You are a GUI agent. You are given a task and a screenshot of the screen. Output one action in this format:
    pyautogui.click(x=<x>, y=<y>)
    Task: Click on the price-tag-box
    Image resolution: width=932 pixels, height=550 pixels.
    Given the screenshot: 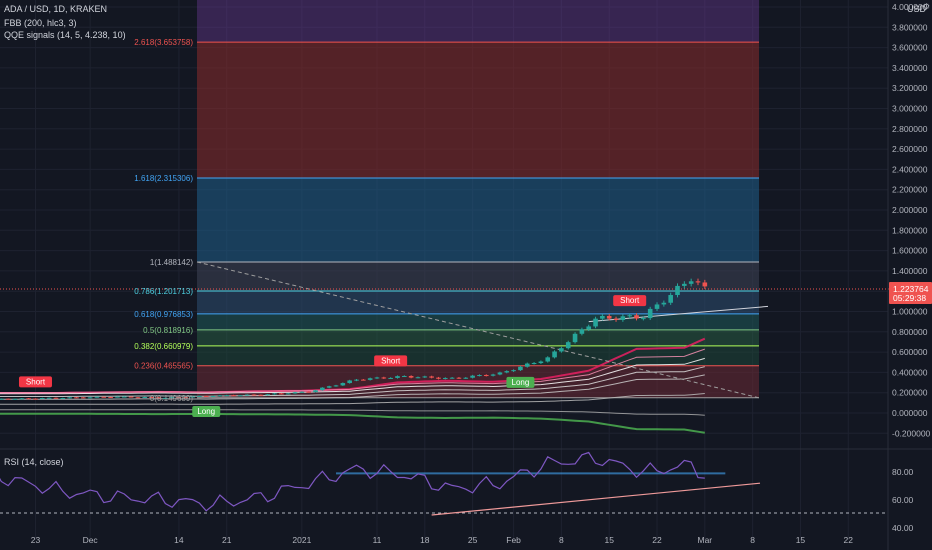 What is the action you would take?
    pyautogui.click(x=910, y=293)
    